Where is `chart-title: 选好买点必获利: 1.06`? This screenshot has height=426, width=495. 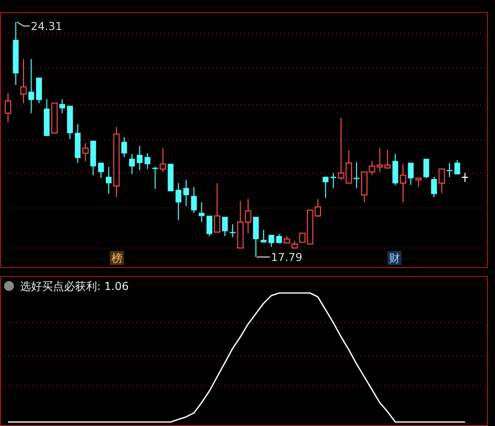
chart-title: 选好买点必获利: 1.06 is located at coordinates (74, 286).